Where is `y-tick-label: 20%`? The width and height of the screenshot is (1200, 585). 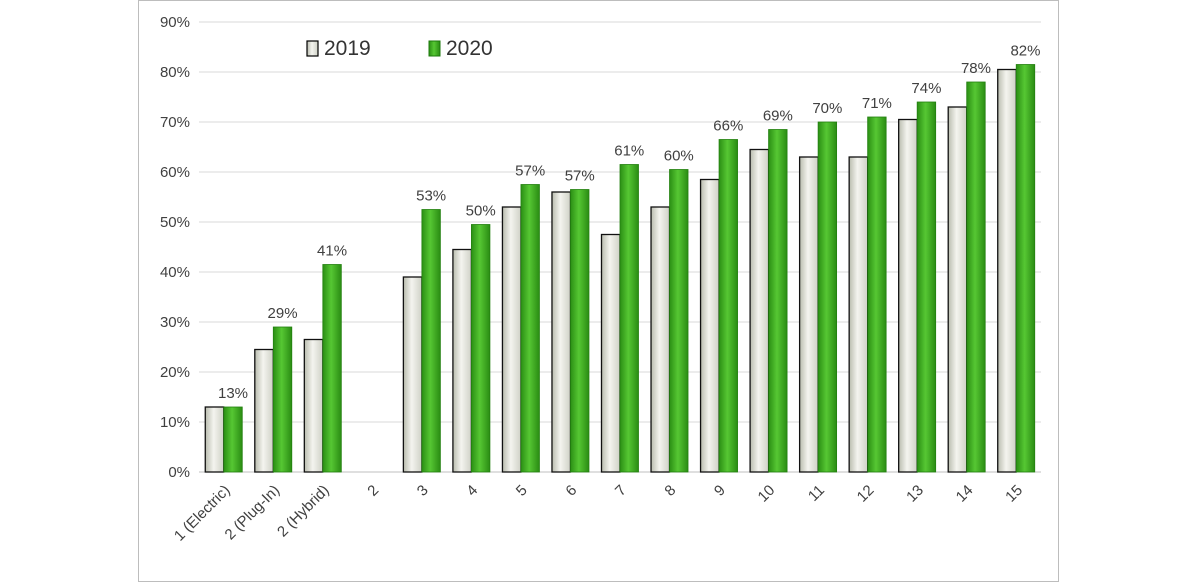
y-tick-label: 20% is located at coordinates (175, 372).